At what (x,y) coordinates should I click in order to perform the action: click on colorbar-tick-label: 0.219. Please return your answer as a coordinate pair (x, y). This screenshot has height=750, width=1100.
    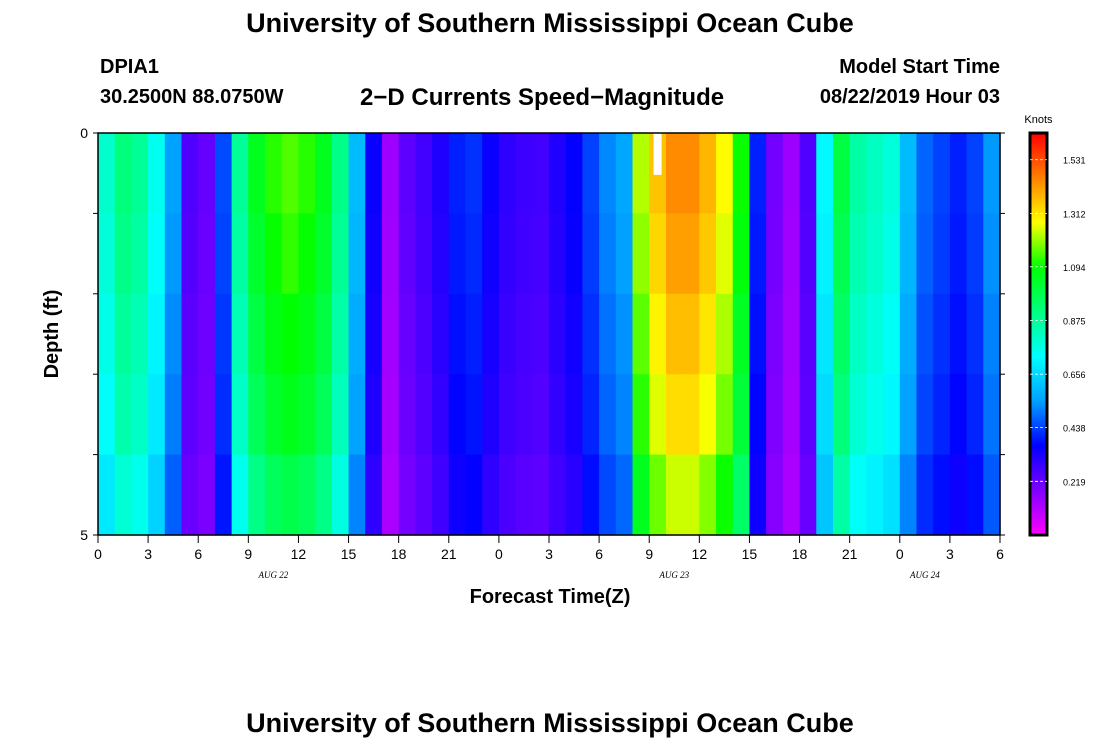
    Looking at the image, I should click on (1074, 482).